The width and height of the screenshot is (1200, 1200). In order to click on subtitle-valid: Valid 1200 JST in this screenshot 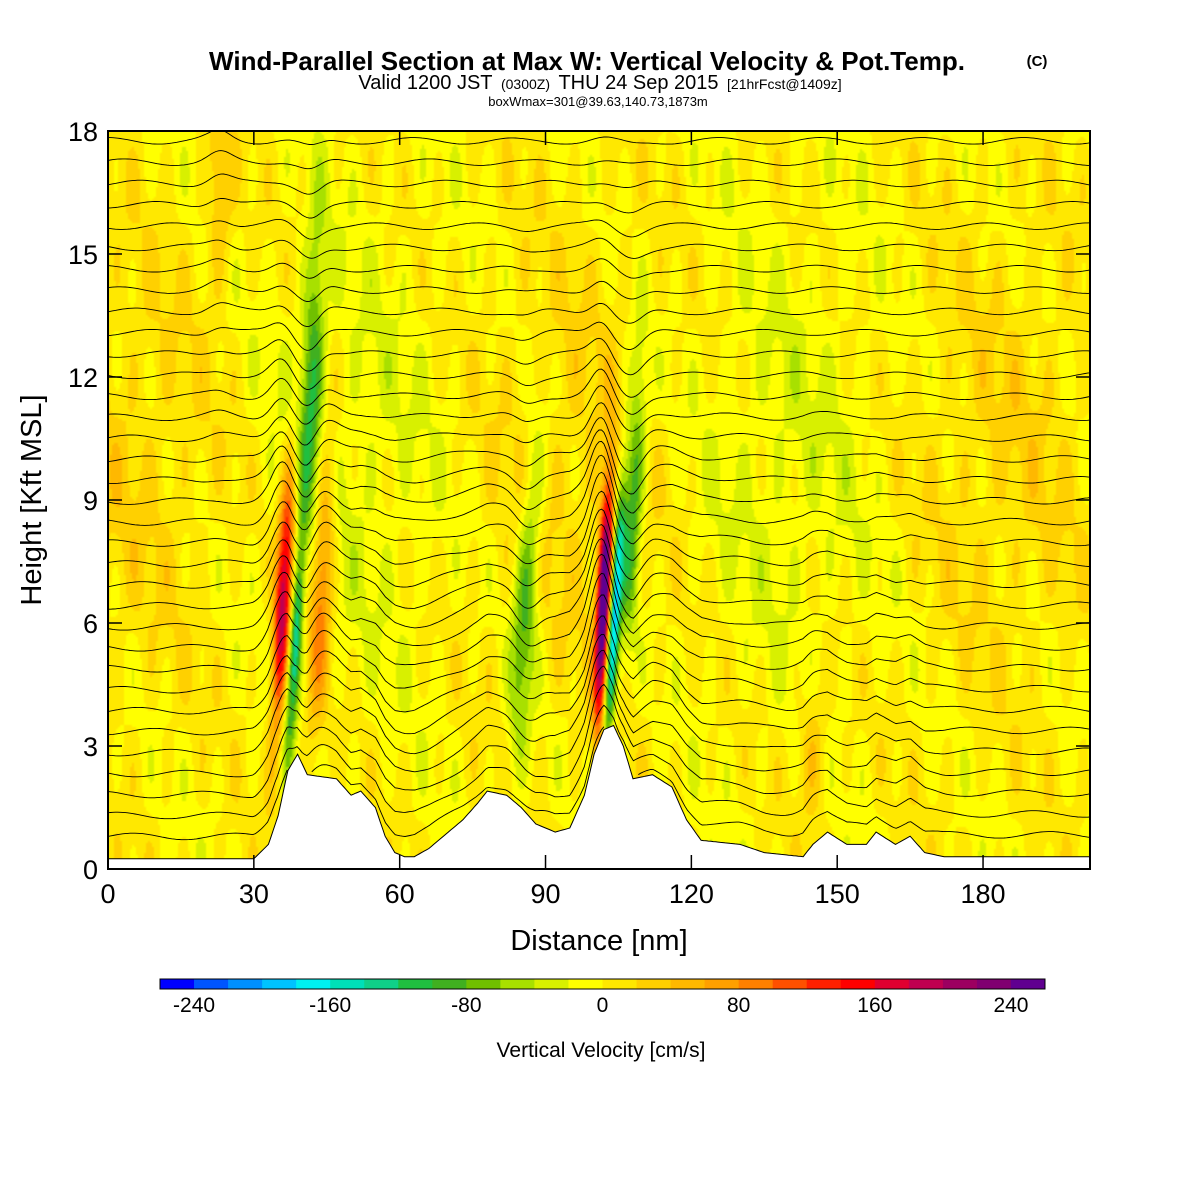, I will do `click(425, 83)`.